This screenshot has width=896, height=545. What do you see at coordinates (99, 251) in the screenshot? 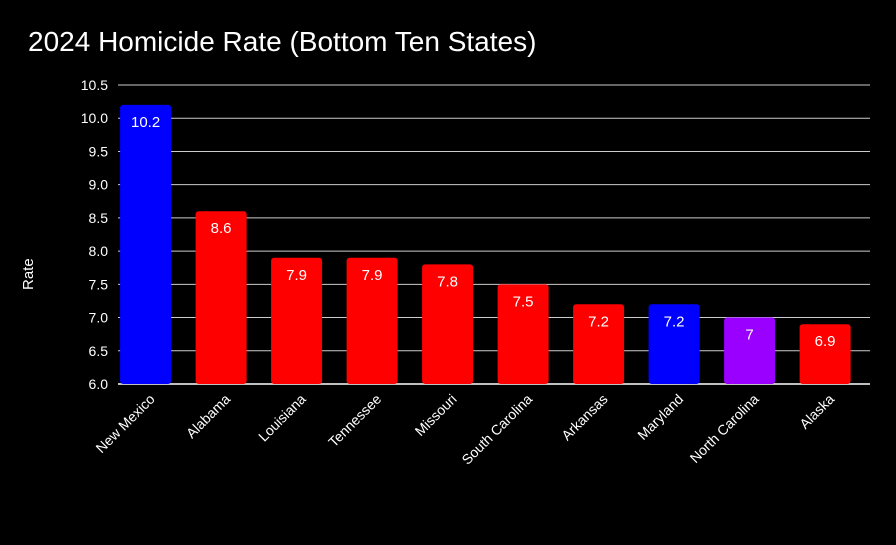
I see `y-tick-label: 8.0` at bounding box center [99, 251].